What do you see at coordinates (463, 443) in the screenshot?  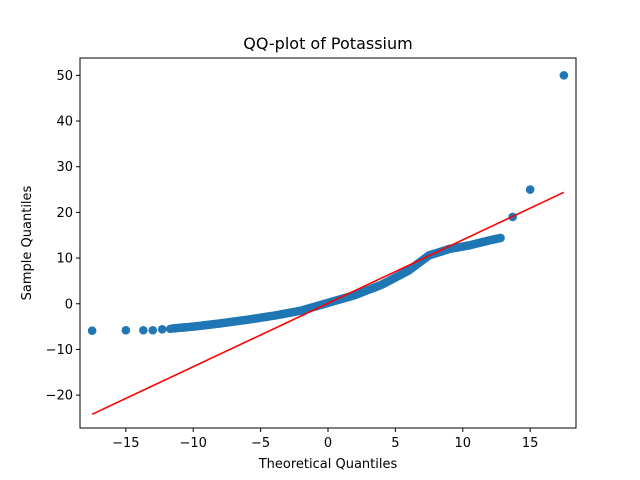 I see `x-tick-label: 10` at bounding box center [463, 443].